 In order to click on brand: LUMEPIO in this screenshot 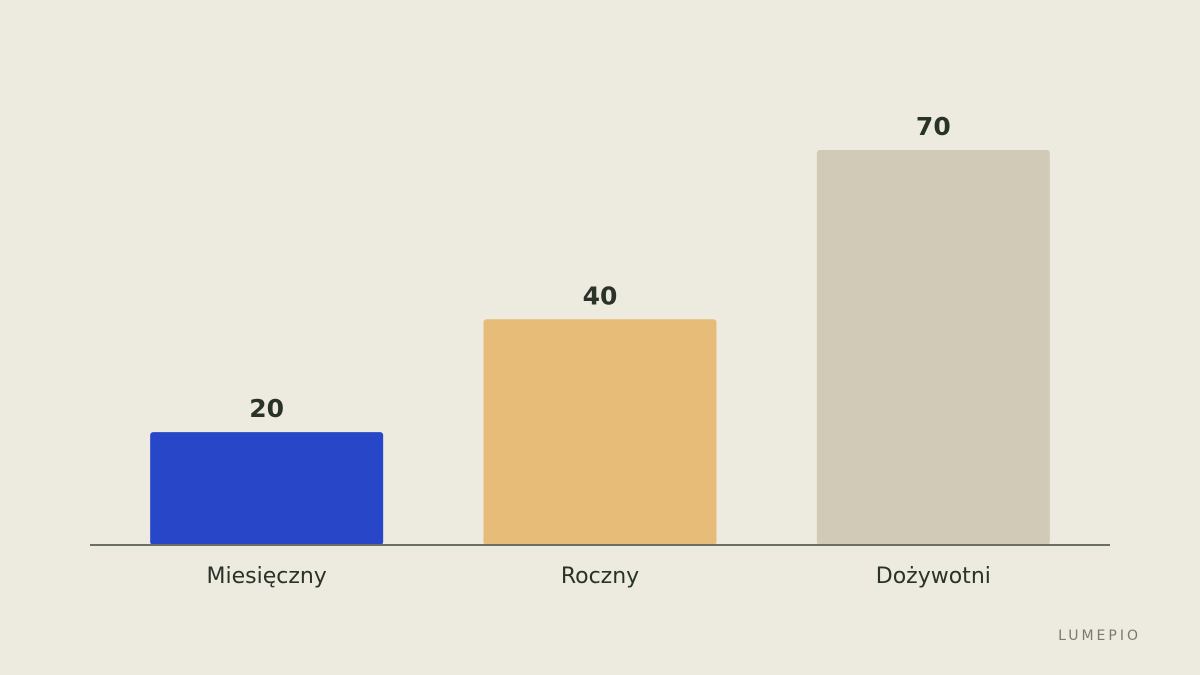, I will do `click(1099, 636)`.